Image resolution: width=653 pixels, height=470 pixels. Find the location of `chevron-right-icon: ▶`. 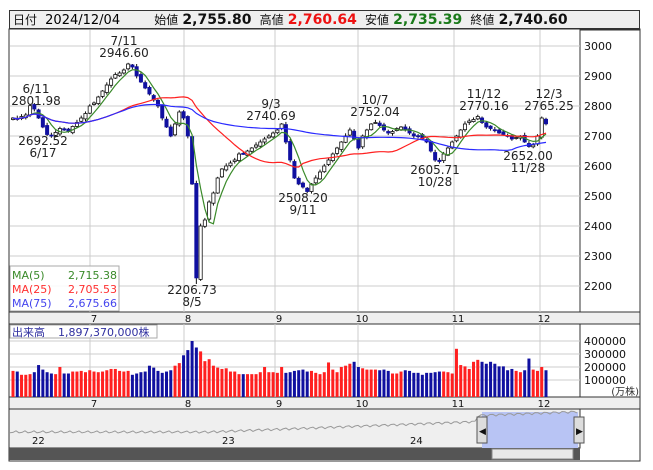

chevron-right-icon: ▶ is located at coordinates (579, 432).